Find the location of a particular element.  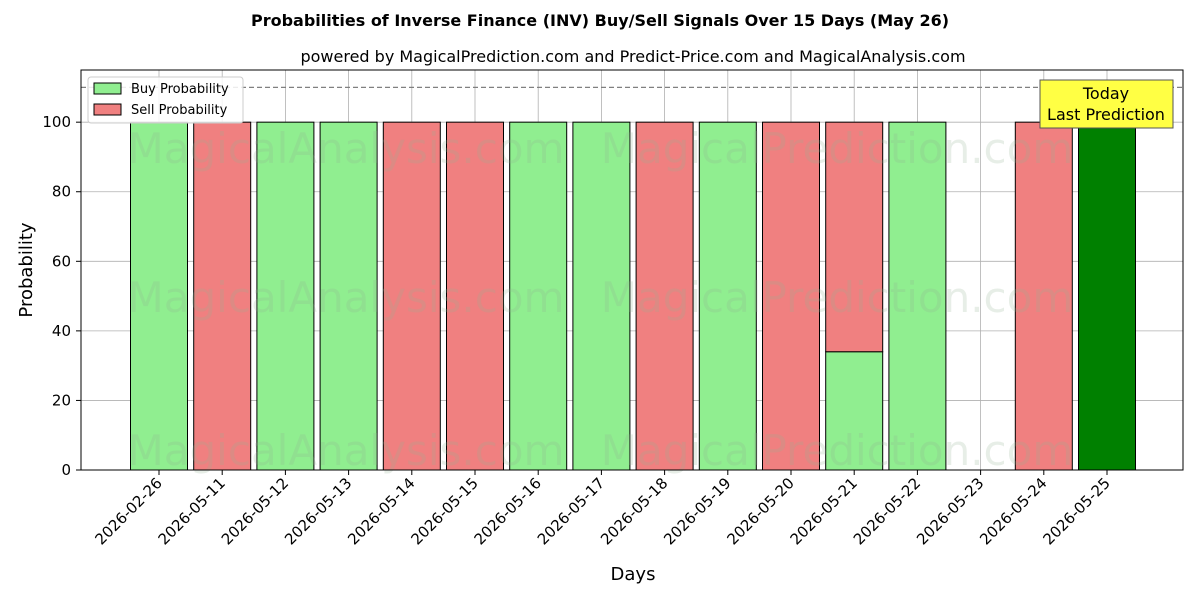

today-annotation-box is located at coordinates (1106, 104).